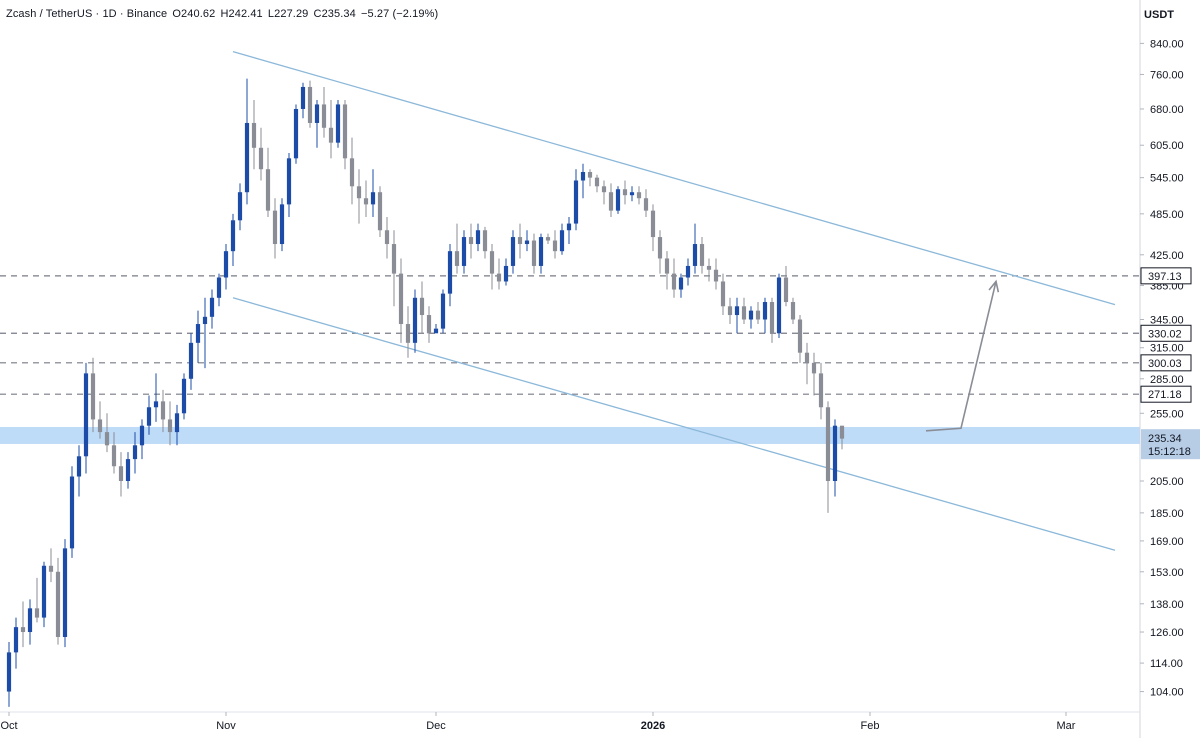 The image size is (1200, 738). I want to click on y-tick-label: 104.00, so click(1167, 693).